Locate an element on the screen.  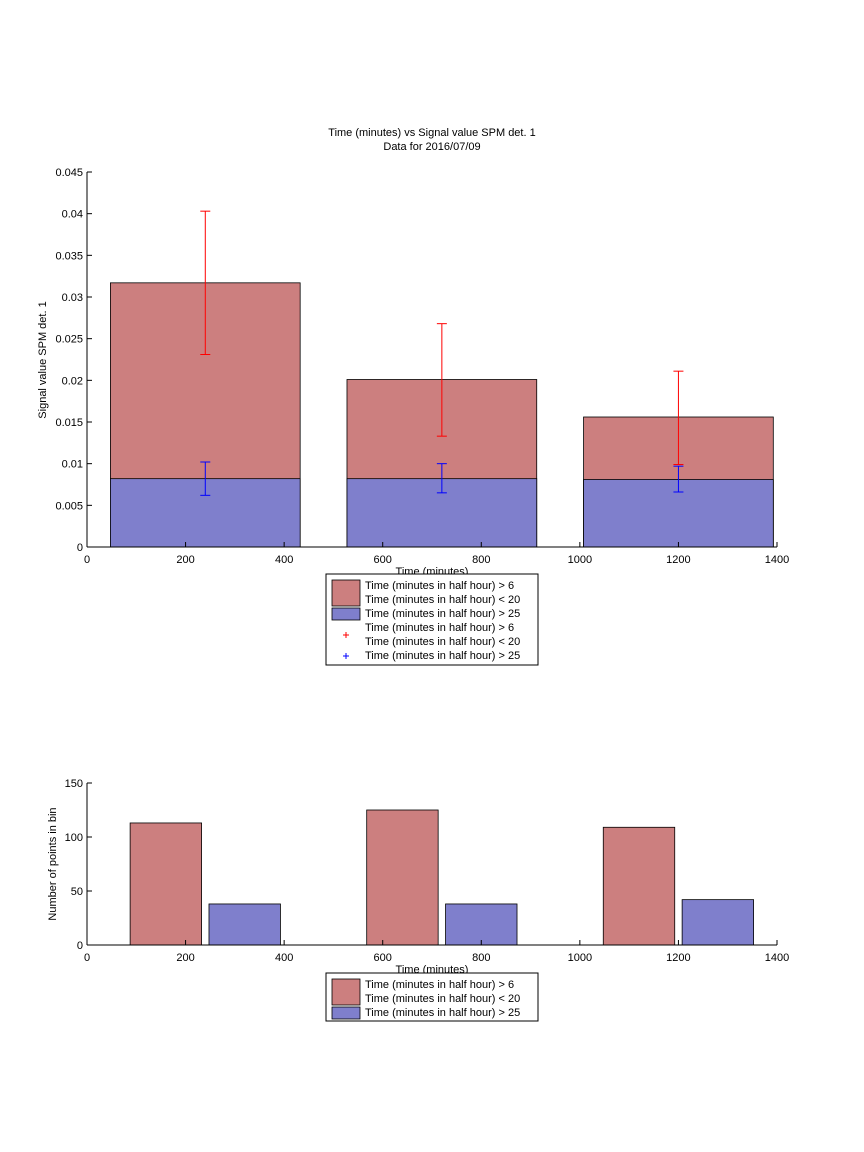
y-axis-label: Signal value SPM det. 1 is located at coordinates (43, 359).